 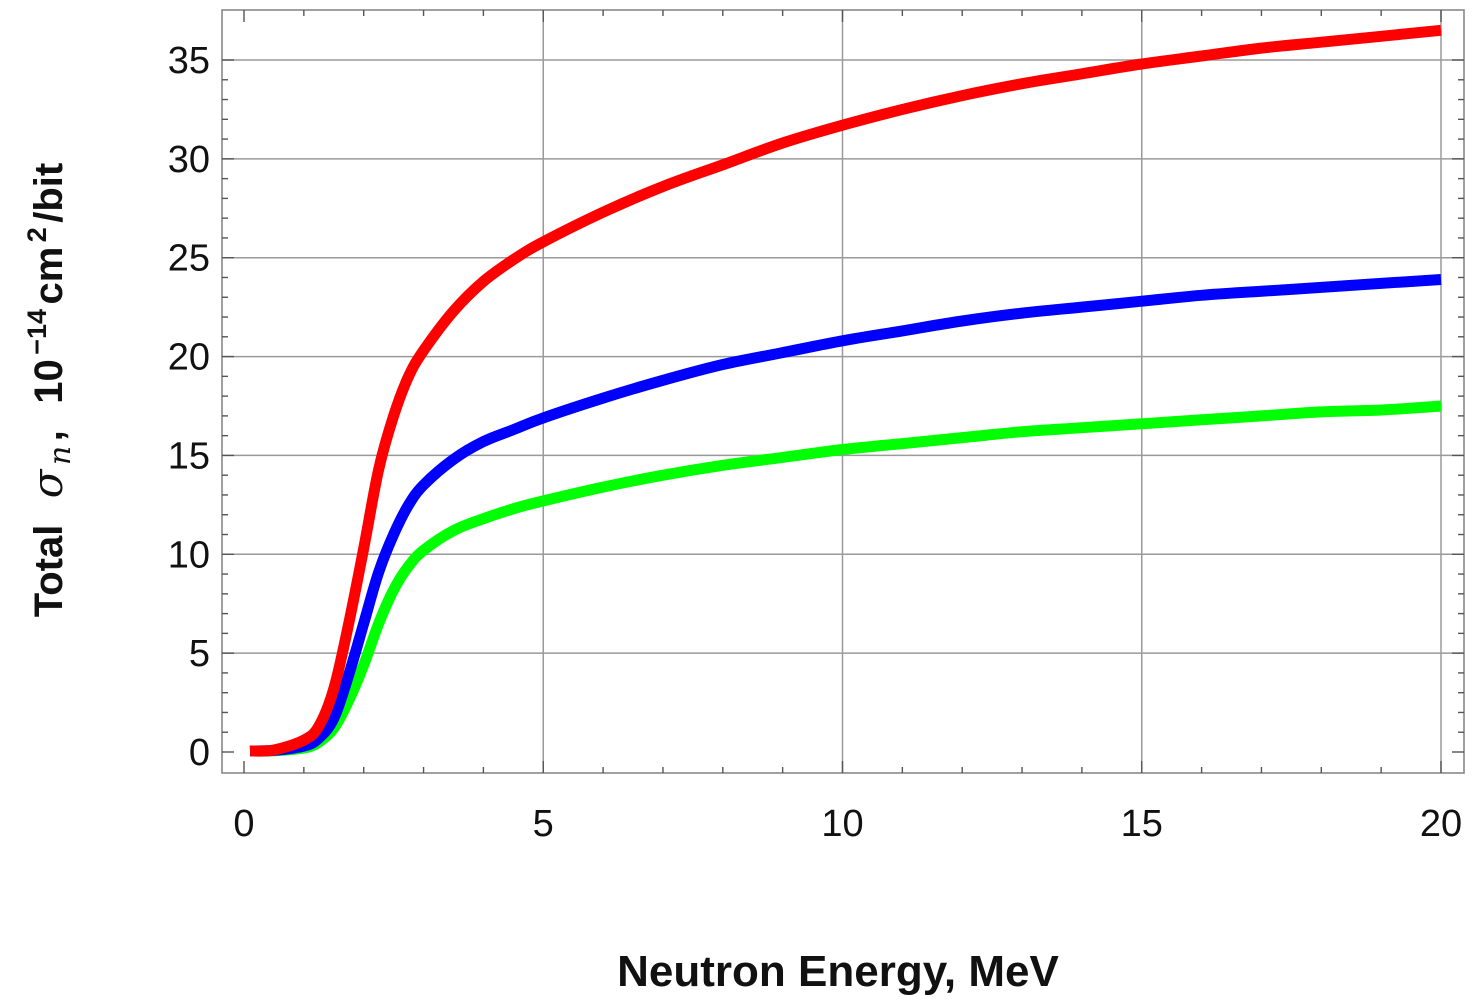 I want to click on y-tick-label: 10, so click(x=189, y=555).